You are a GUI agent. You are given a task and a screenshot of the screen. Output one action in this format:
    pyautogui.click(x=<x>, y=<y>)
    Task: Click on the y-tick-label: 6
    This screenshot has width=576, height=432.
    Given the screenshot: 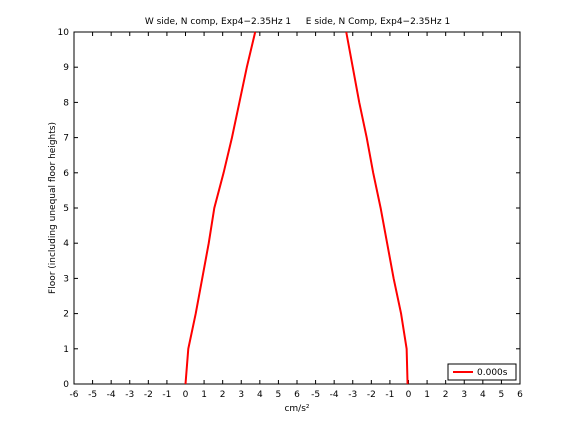 What is the action you would take?
    pyautogui.click(x=66, y=174)
    